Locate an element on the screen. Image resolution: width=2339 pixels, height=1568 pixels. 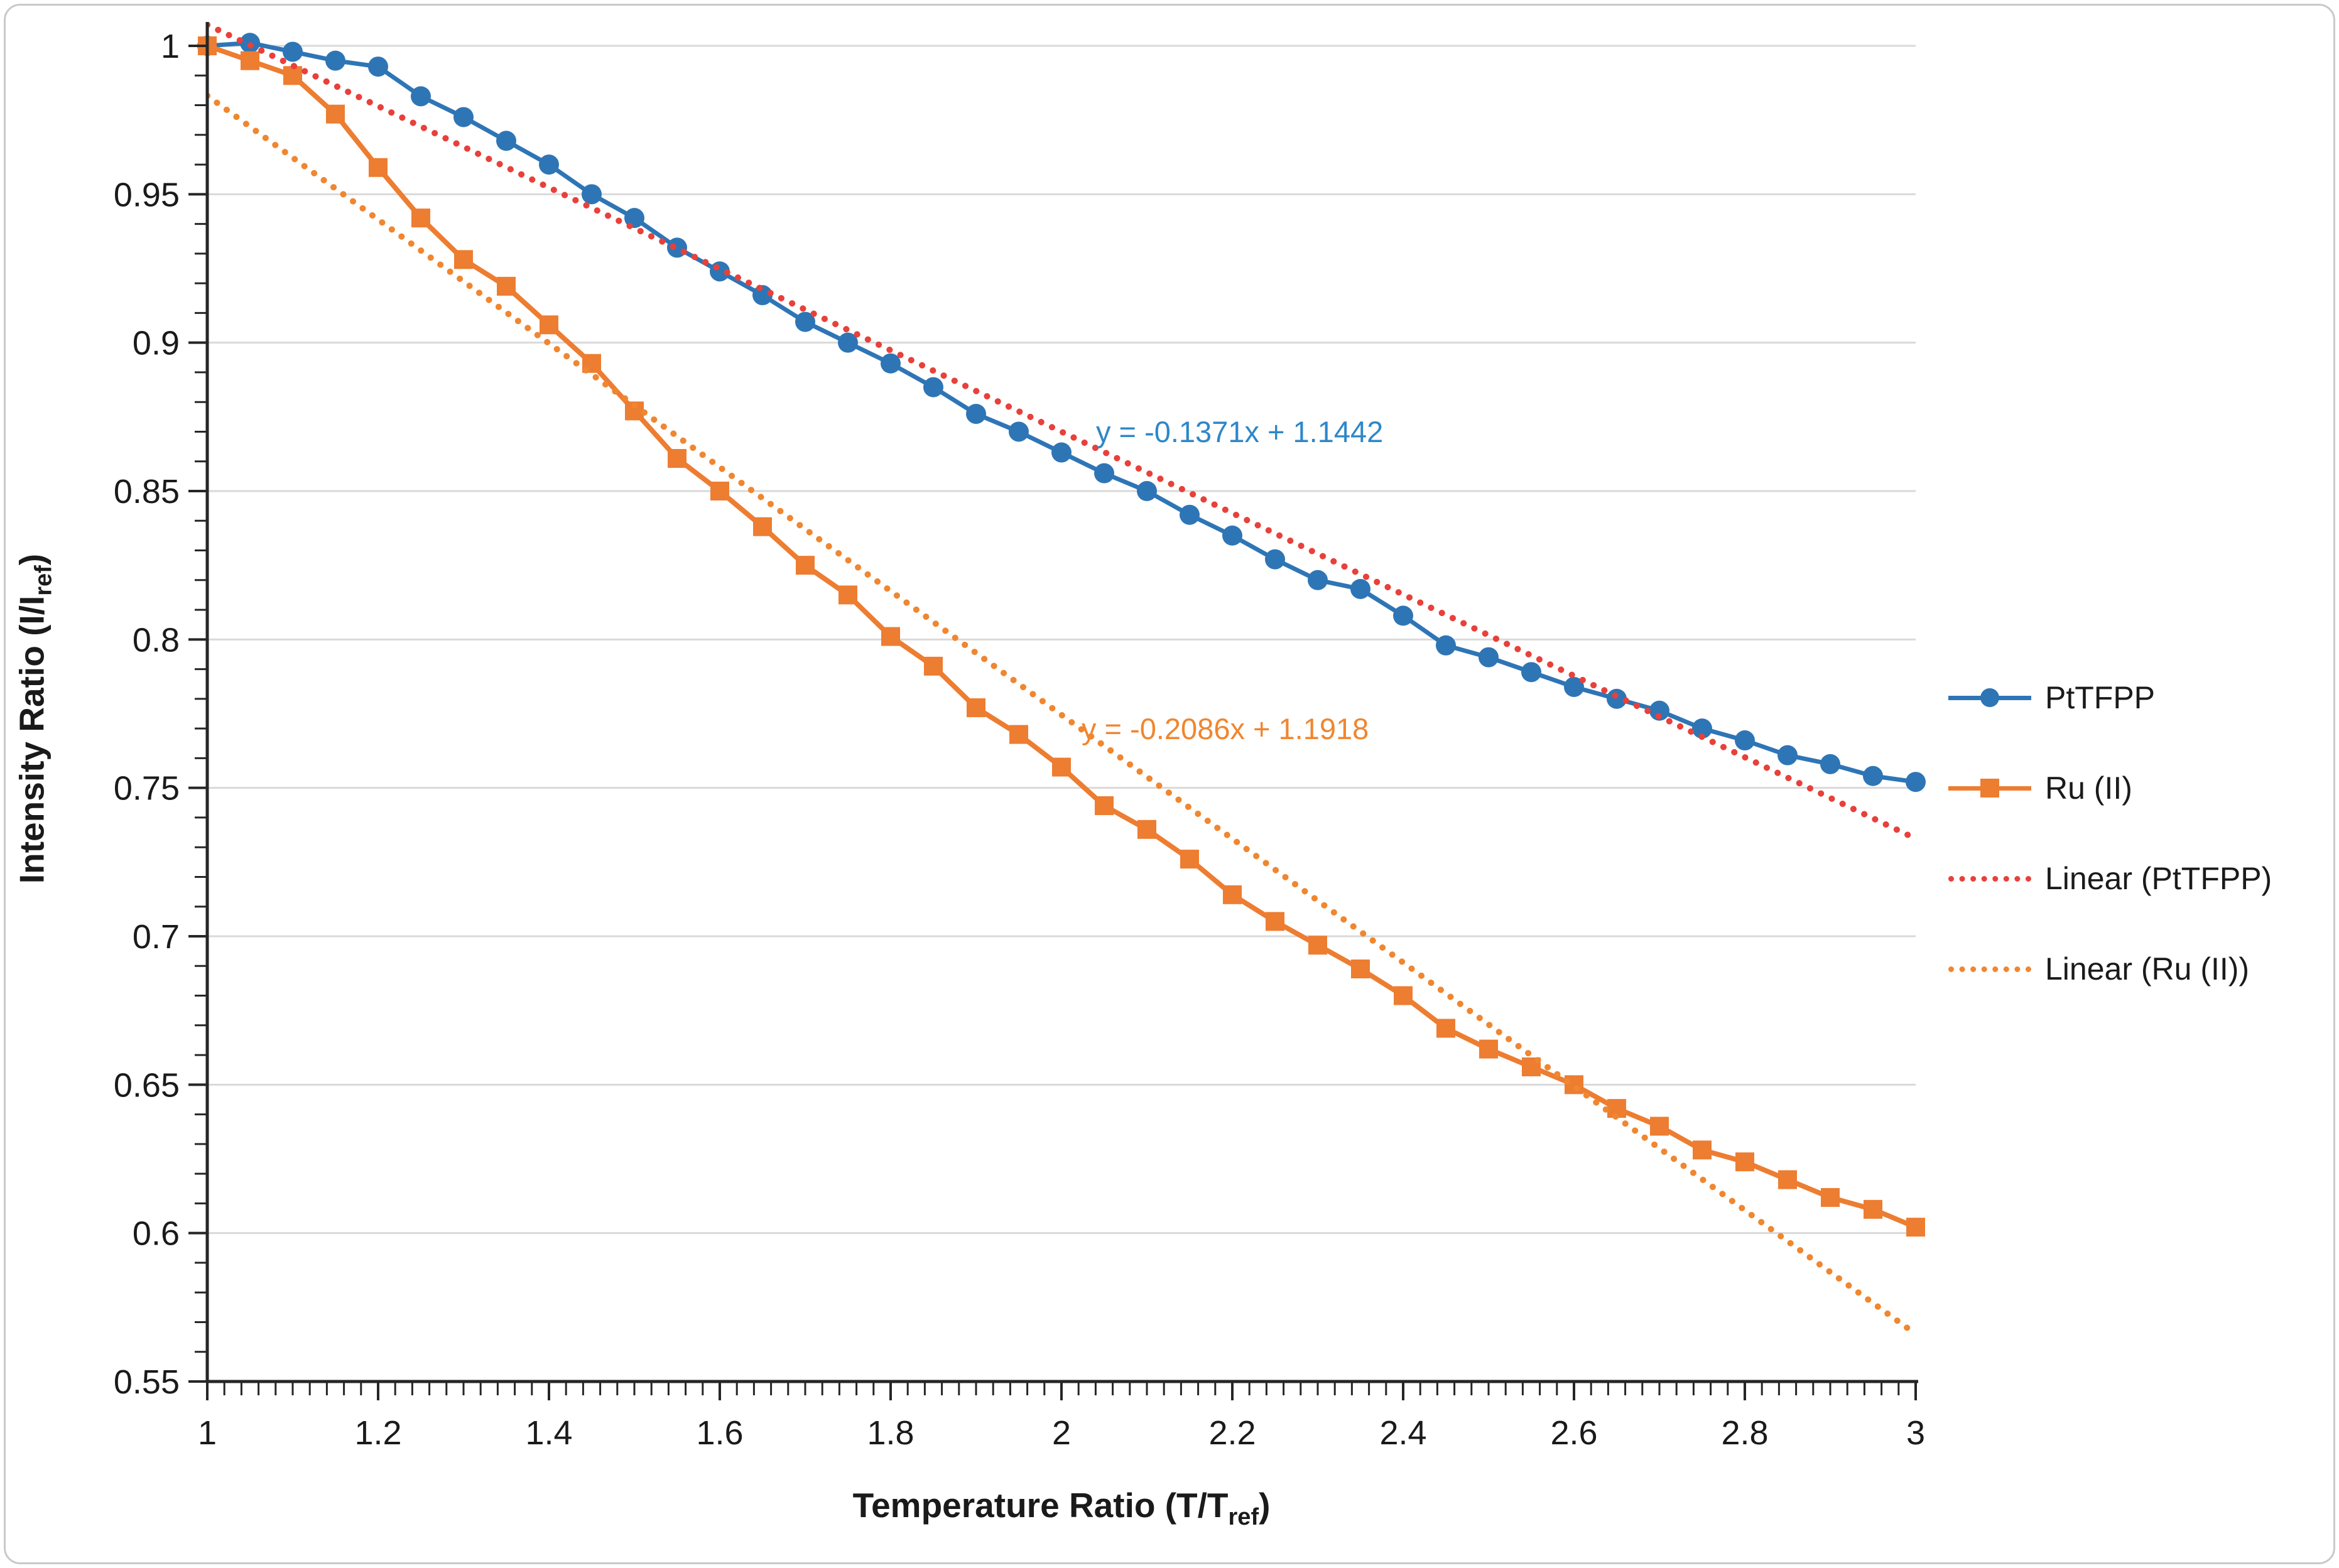
legend-item-linear-pttfpp: Linear (PtTFPP) is located at coordinates (2110, 878).